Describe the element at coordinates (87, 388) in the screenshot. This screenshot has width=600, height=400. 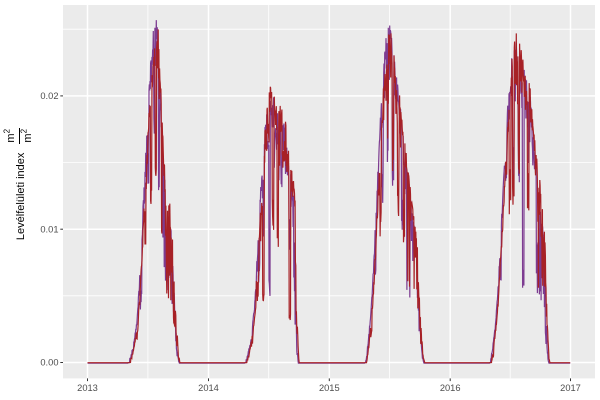
I see `svg-text: 2013` at that location.